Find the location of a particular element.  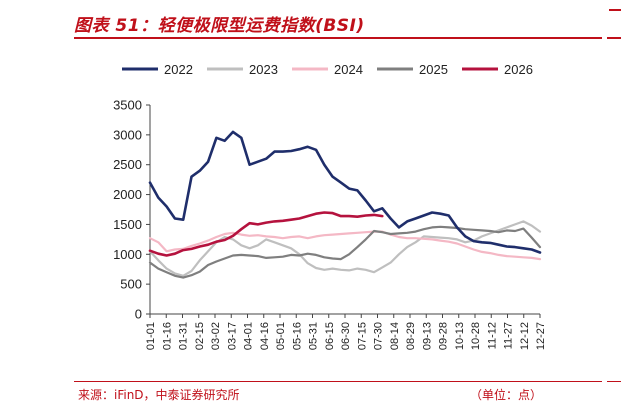

chart-legend: 2022 2023 2024 2025 2026 is located at coordinates (327, 69).